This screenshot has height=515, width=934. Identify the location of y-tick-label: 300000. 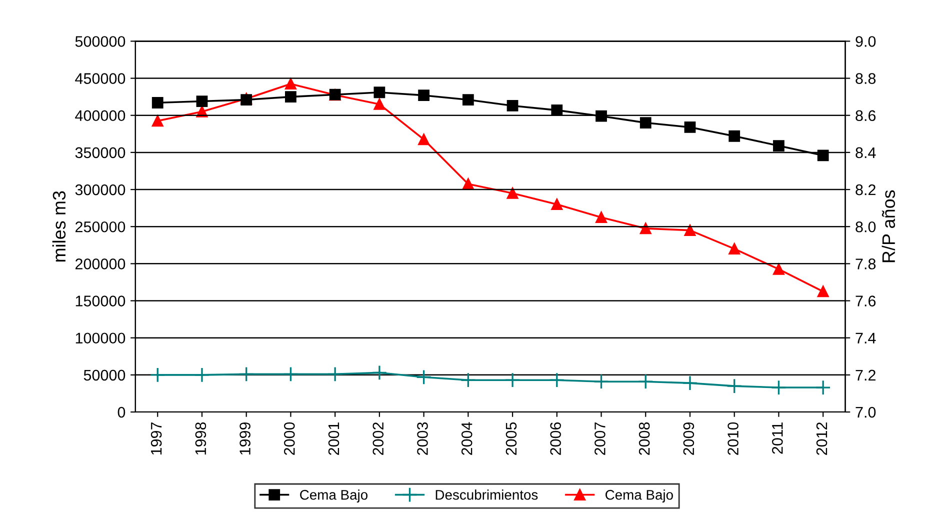
(100, 190).